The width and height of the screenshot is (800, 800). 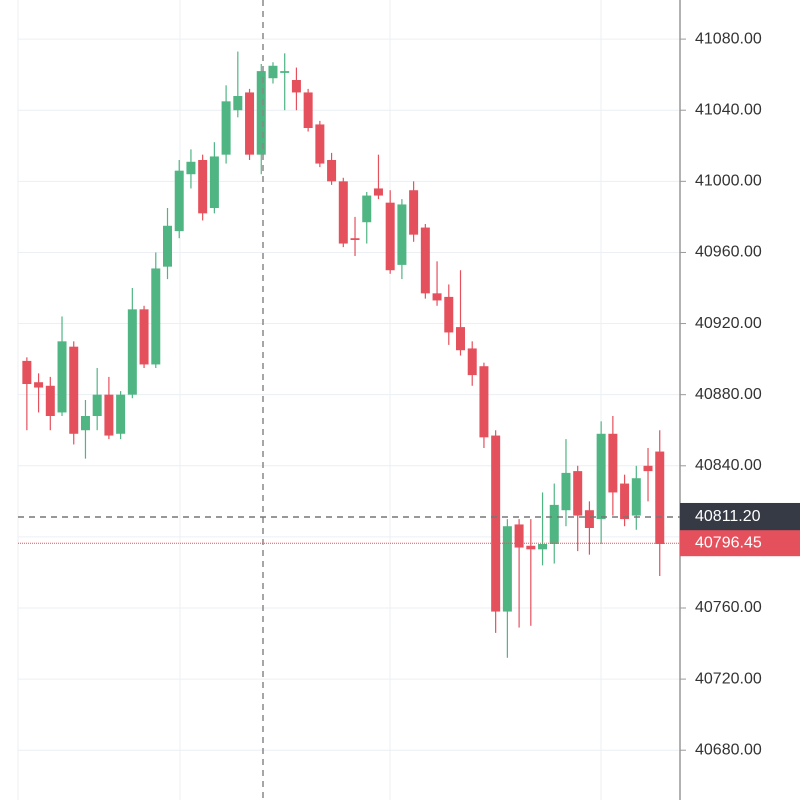 What do you see at coordinates (728, 516) in the screenshot?
I see `crosshair-label: 40811.20` at bounding box center [728, 516].